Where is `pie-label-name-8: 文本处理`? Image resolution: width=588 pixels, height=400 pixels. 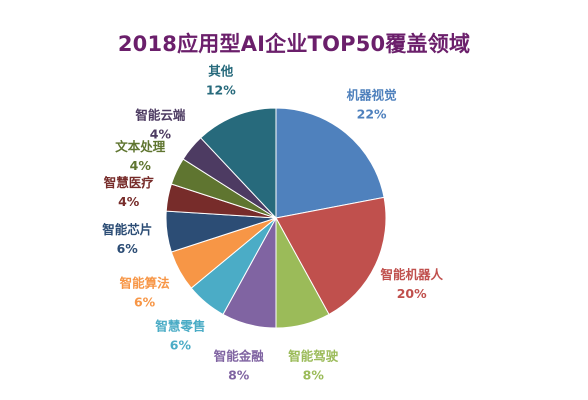 pie-label-name-8: 文本处理 is located at coordinates (140, 146).